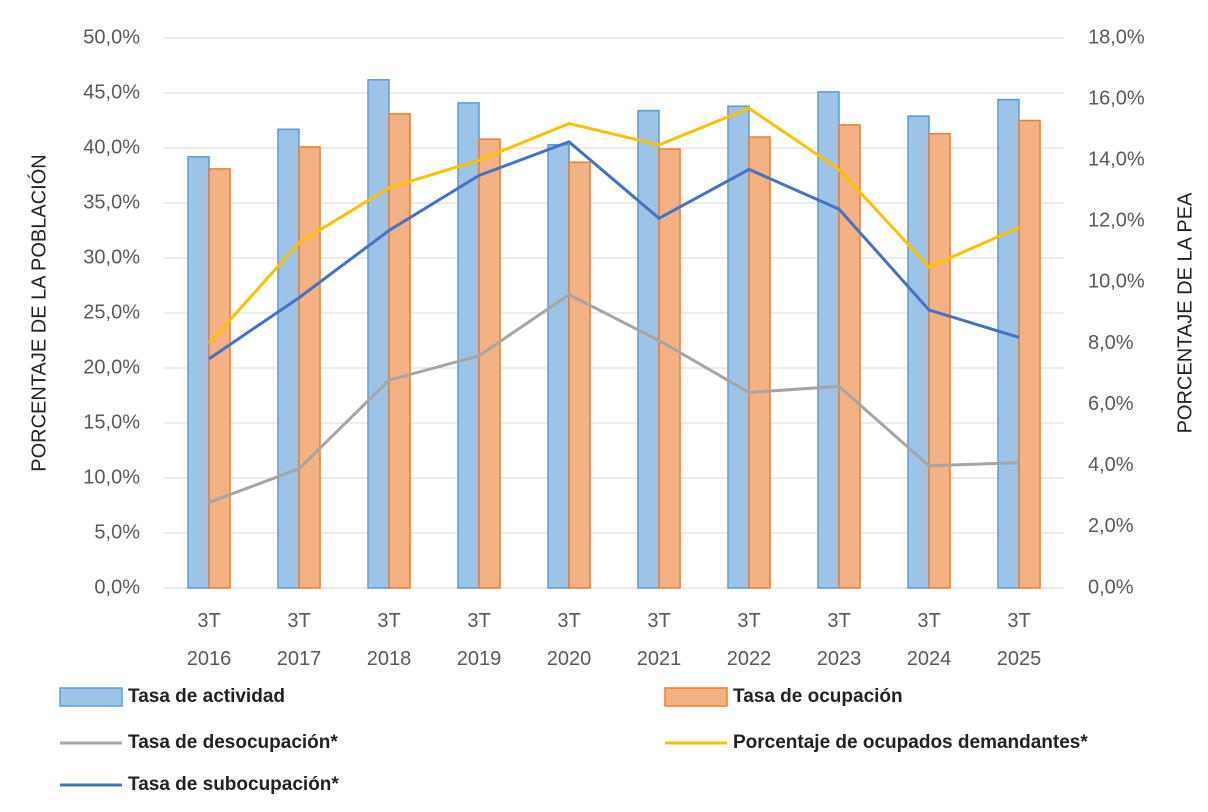  What do you see at coordinates (1116, 37) in the screenshot?
I see `y2-tick-label: 18,0%` at bounding box center [1116, 37].